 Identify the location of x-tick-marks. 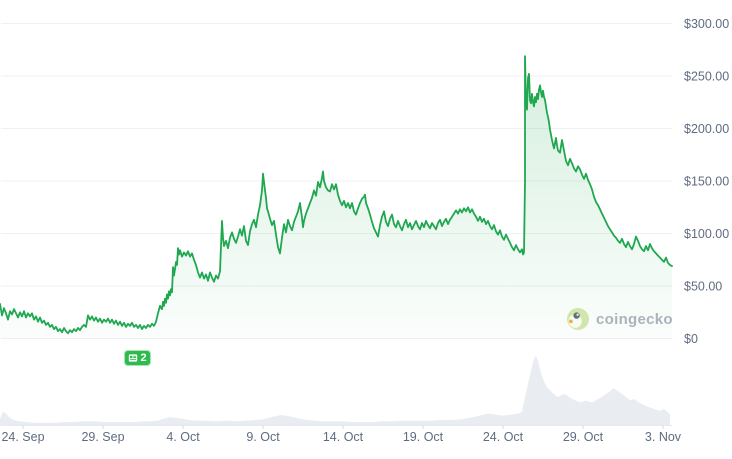
(343, 427).